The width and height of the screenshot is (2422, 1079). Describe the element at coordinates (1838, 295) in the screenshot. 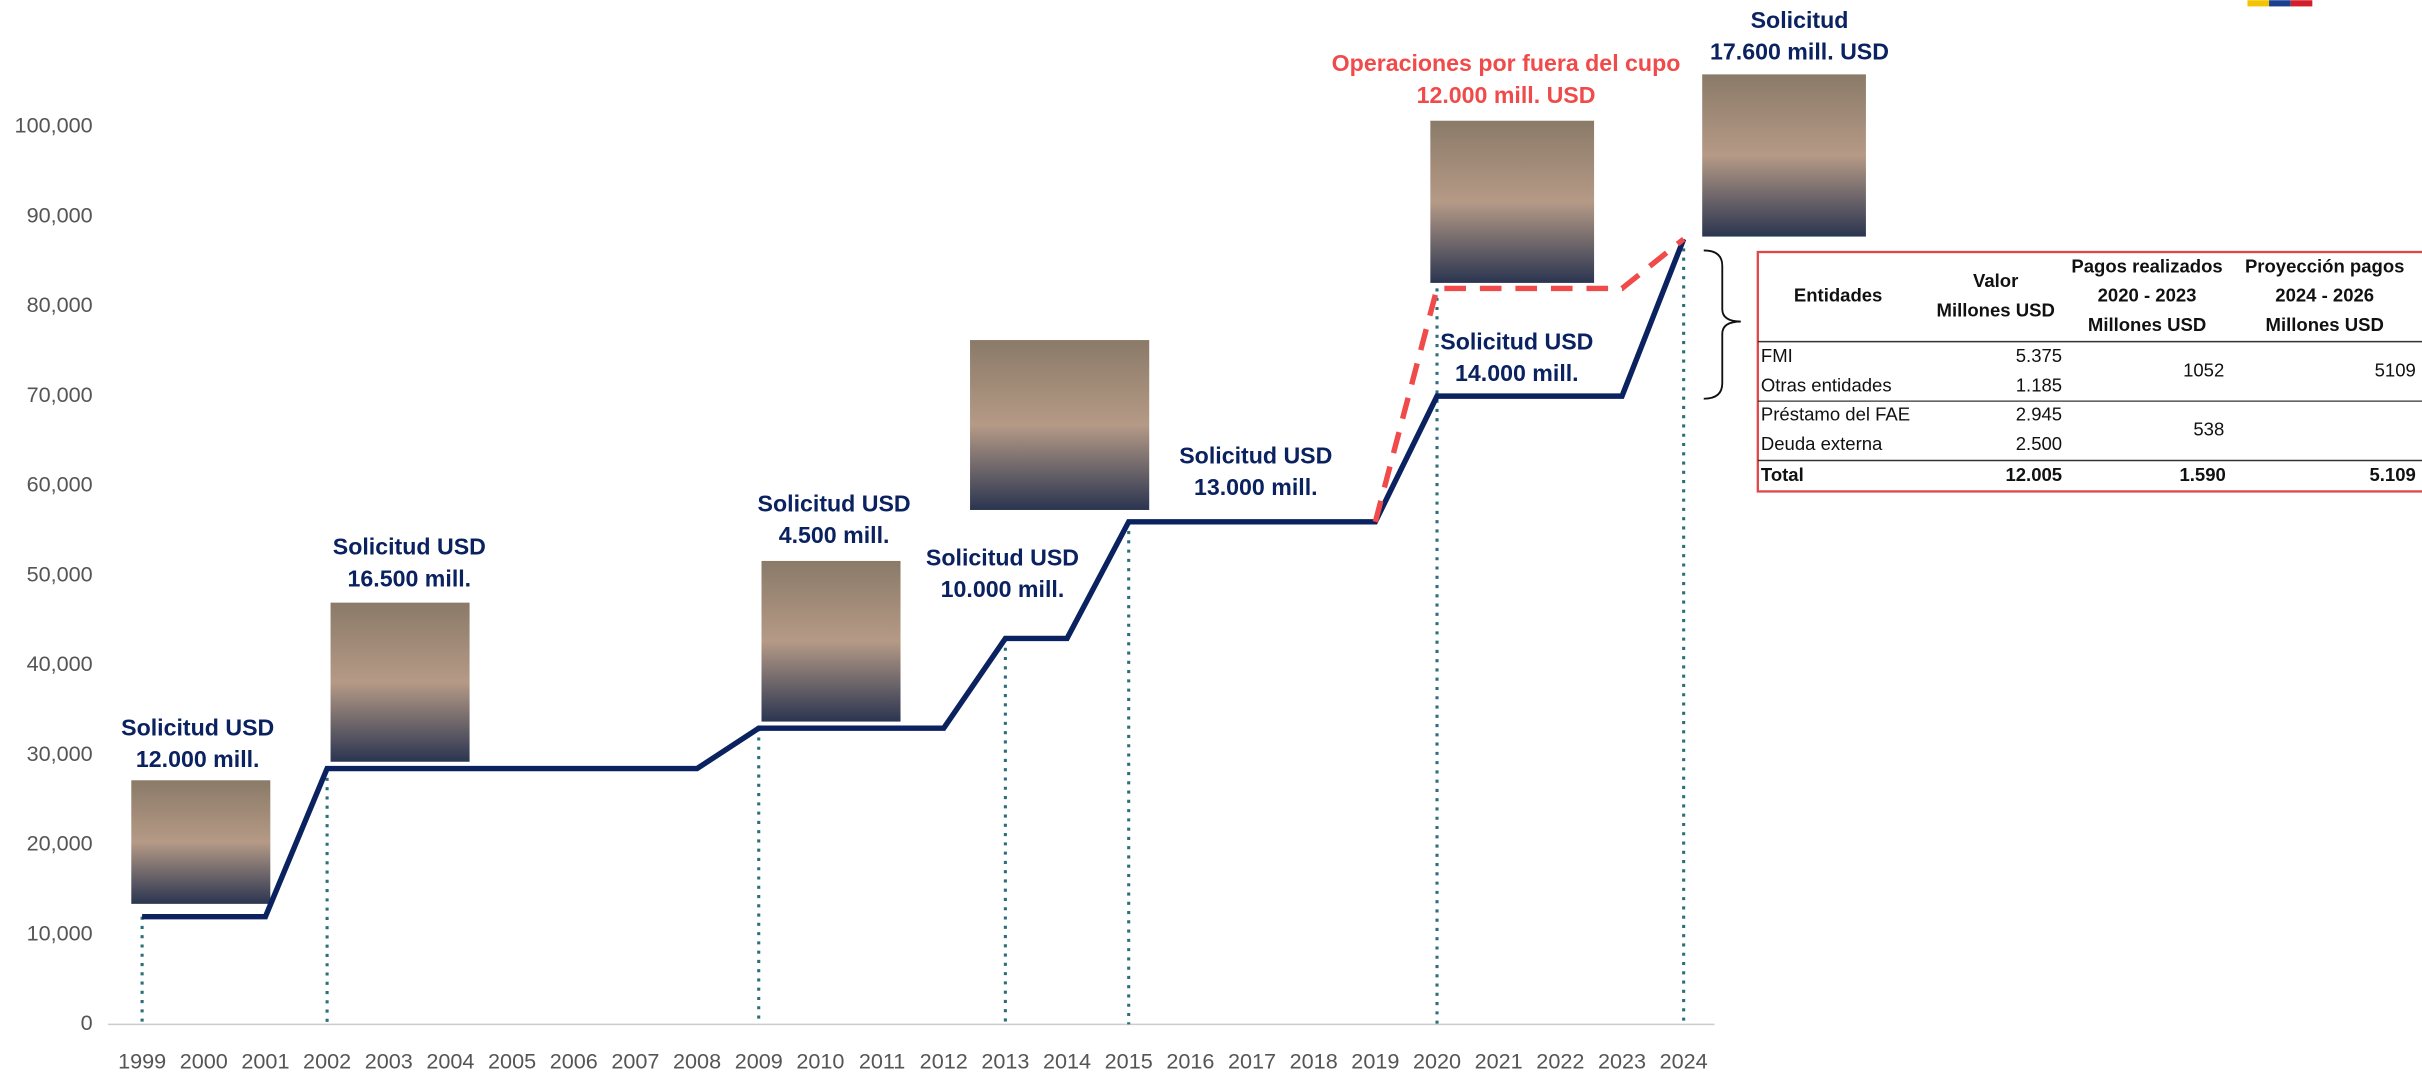

I see `table-header: Entidades` at that location.